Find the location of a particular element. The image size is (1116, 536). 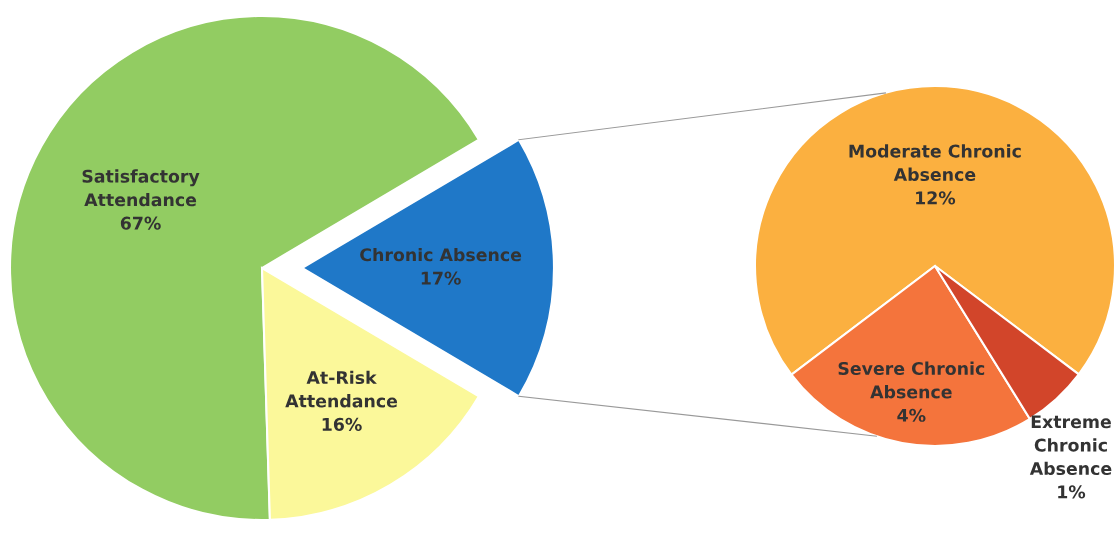

slice-label: At-Risk Attendance is located at coordinates (341, 389).